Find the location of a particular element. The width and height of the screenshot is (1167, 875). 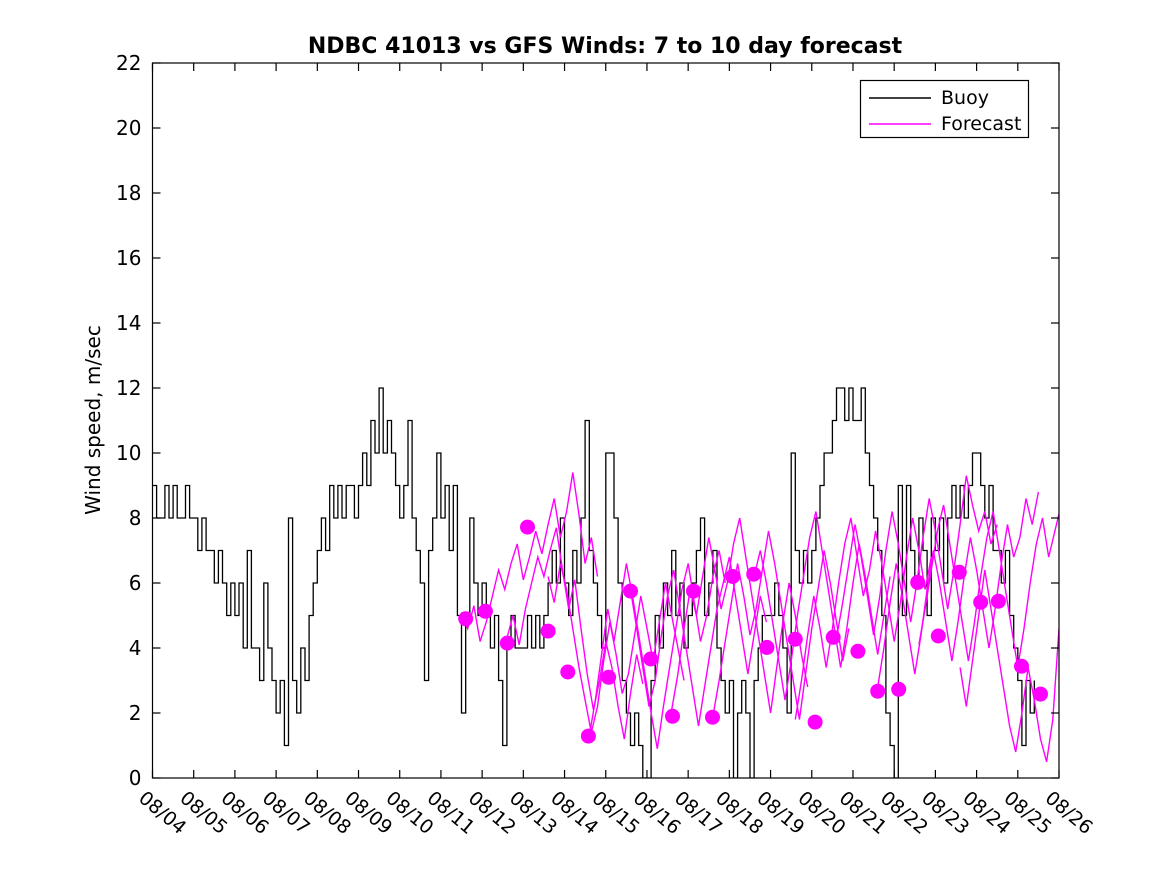

y-tick-label: 10 is located at coordinates (128, 453).